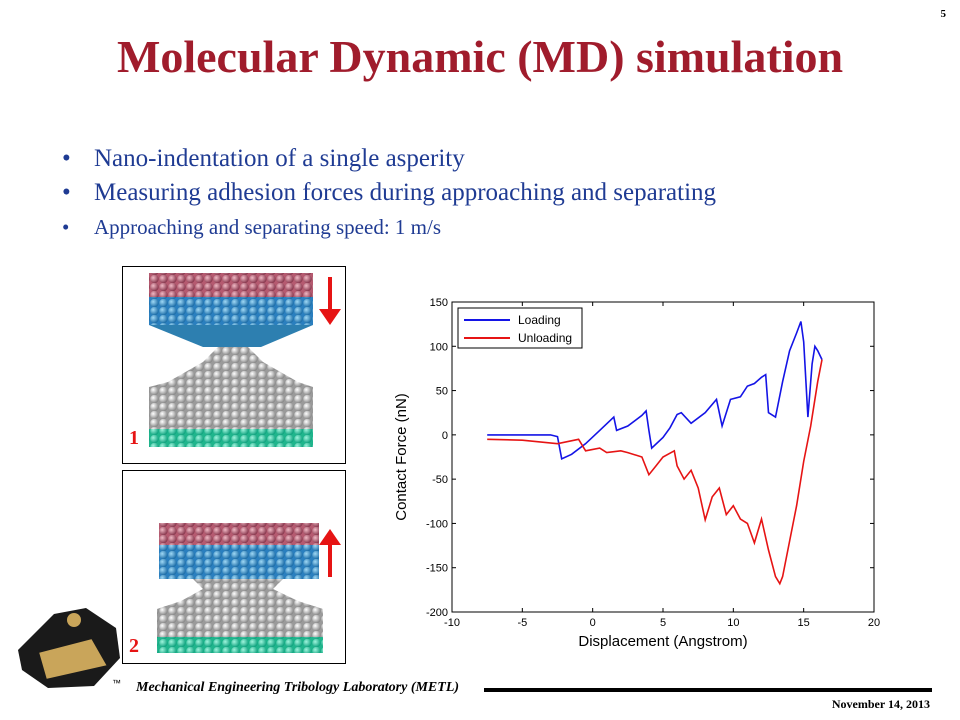  Describe the element at coordinates (445, 436) in the screenshot. I see `y-tick-label: 0` at that location.